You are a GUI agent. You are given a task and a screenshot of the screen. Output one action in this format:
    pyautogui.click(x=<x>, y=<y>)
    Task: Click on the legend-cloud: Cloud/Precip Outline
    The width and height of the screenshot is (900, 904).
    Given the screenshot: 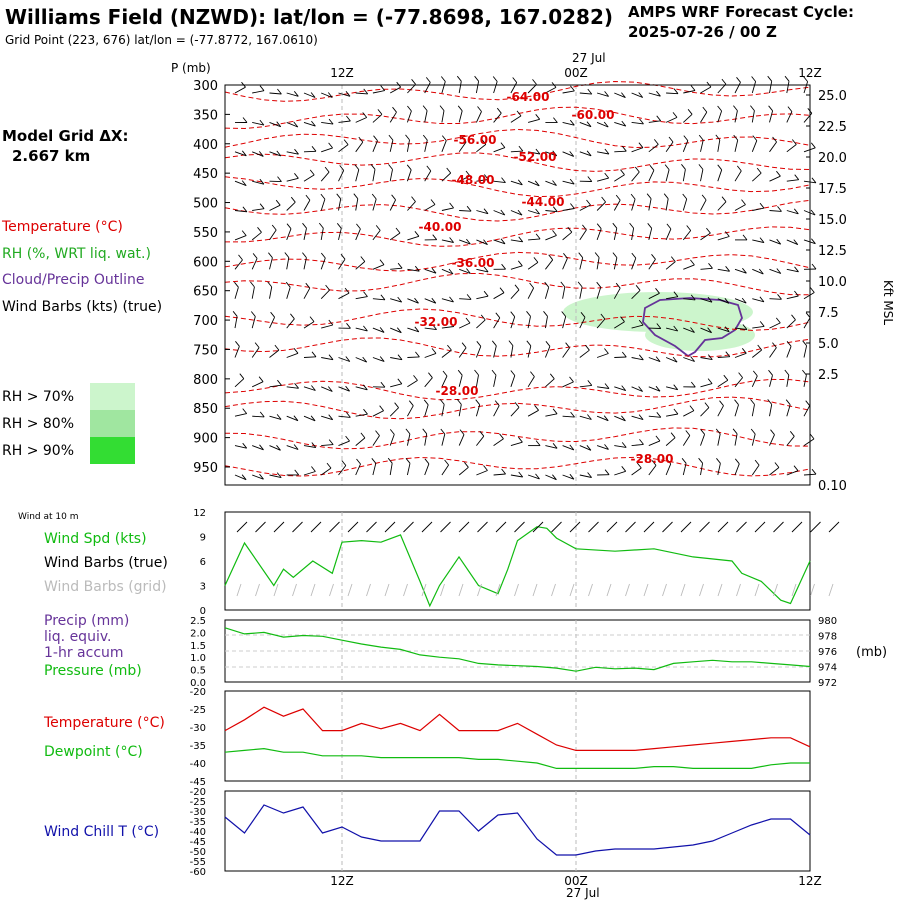 What is the action you would take?
    pyautogui.click(x=73, y=280)
    